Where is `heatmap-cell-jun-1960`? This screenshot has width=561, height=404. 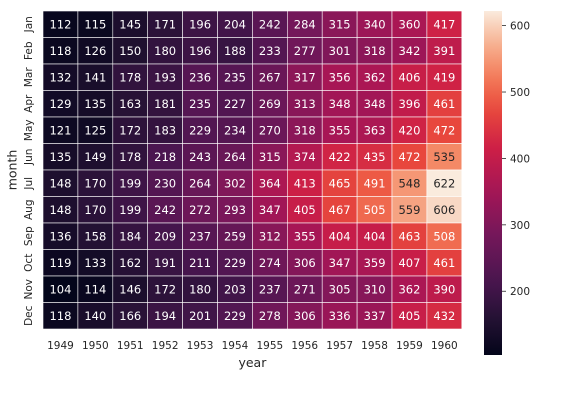 heatmap-cell-jun-1960 is located at coordinates (444, 157).